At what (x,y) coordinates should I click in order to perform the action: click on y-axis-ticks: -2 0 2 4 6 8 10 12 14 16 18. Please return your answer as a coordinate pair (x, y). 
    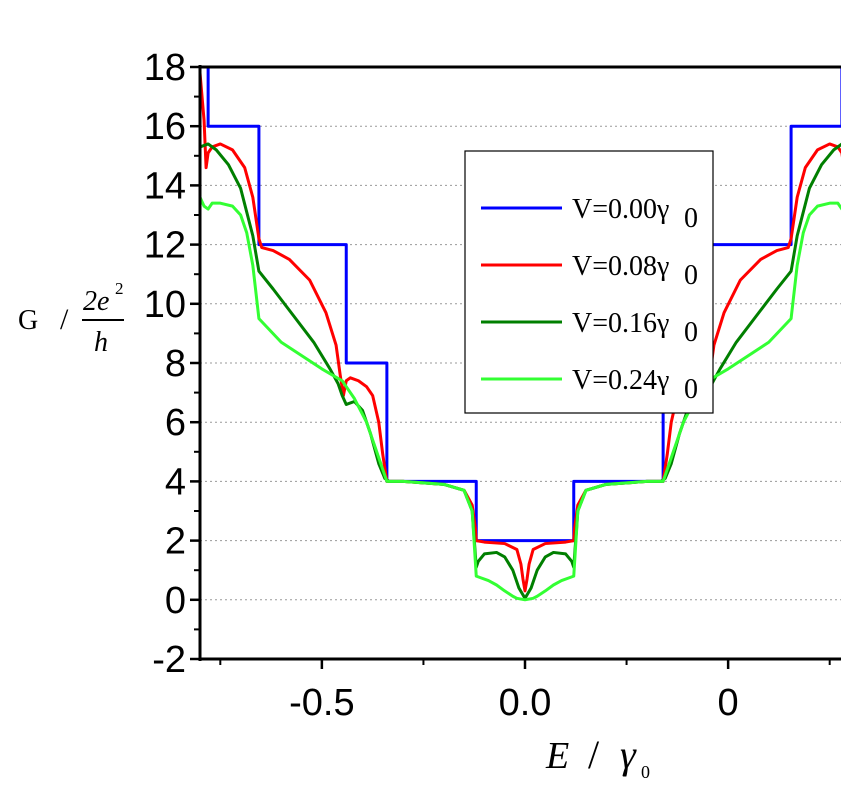
    Looking at the image, I should click on (172, 364).